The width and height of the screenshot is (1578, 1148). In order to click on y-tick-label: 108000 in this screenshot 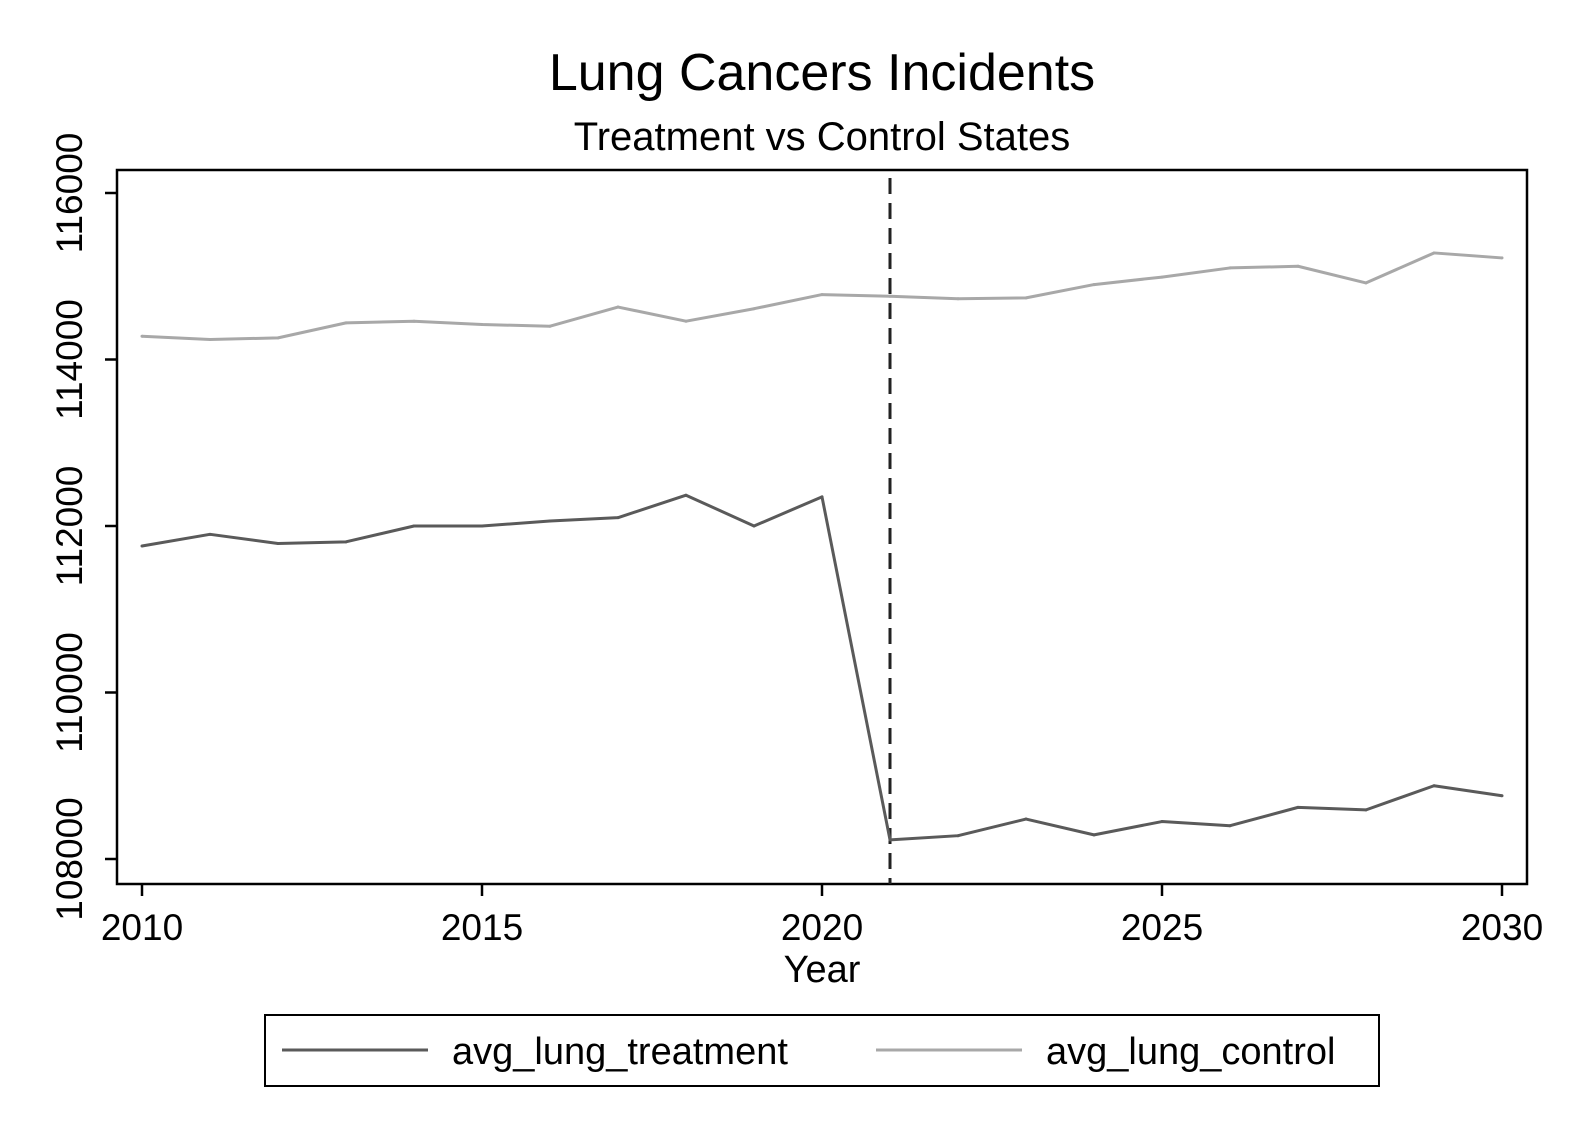, I will do `click(69, 858)`.